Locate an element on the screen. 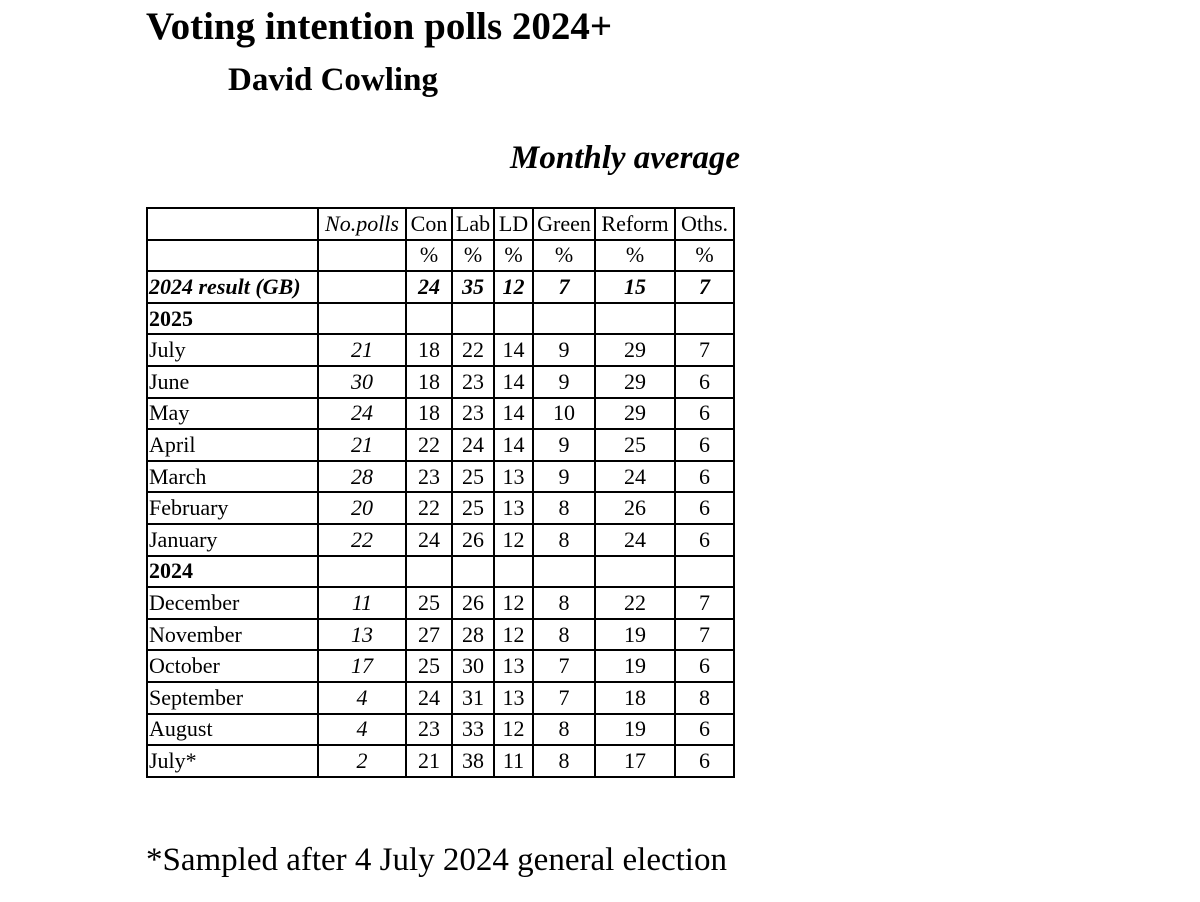 This screenshot has width=1200, height=902. cell-reform: 19 is located at coordinates (635, 729).